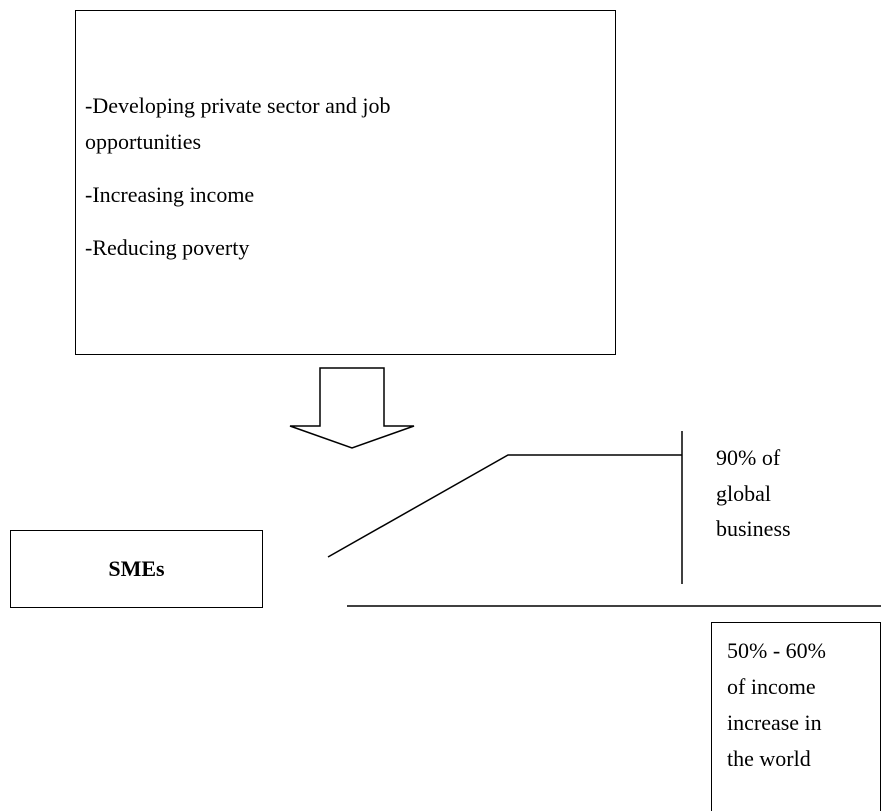  I want to click on benefit-line: opportunities, so click(143, 141).